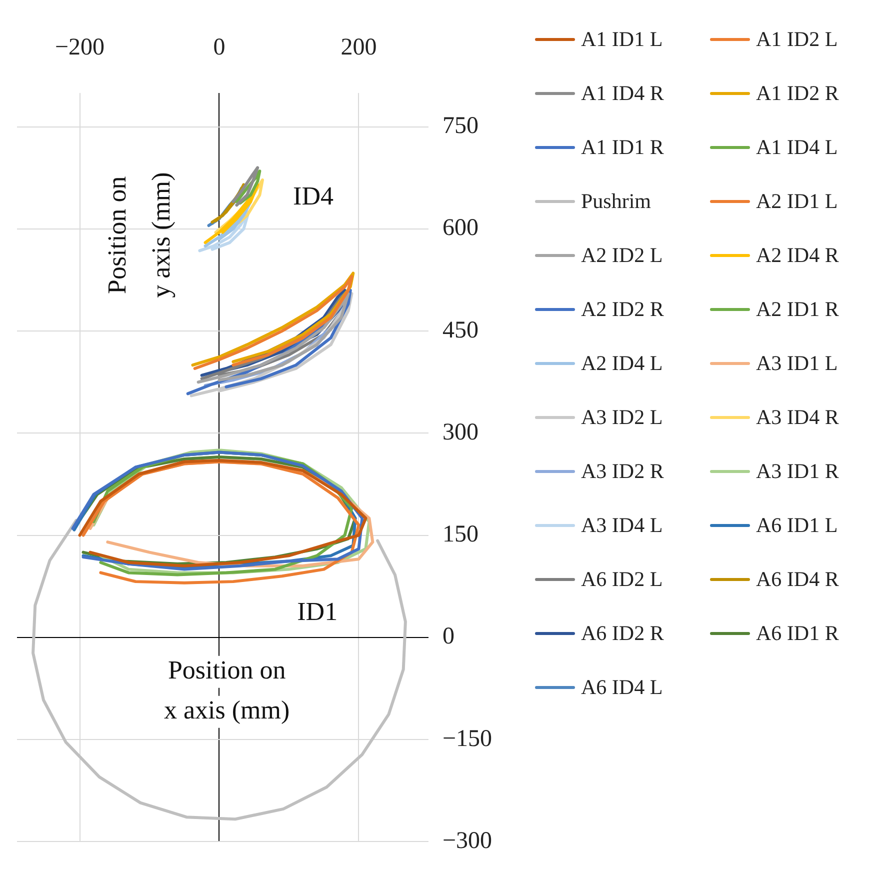 The height and width of the screenshot is (870, 891). Describe the element at coordinates (797, 633) in the screenshot. I see `legend-label: A6 ID1 R` at that location.